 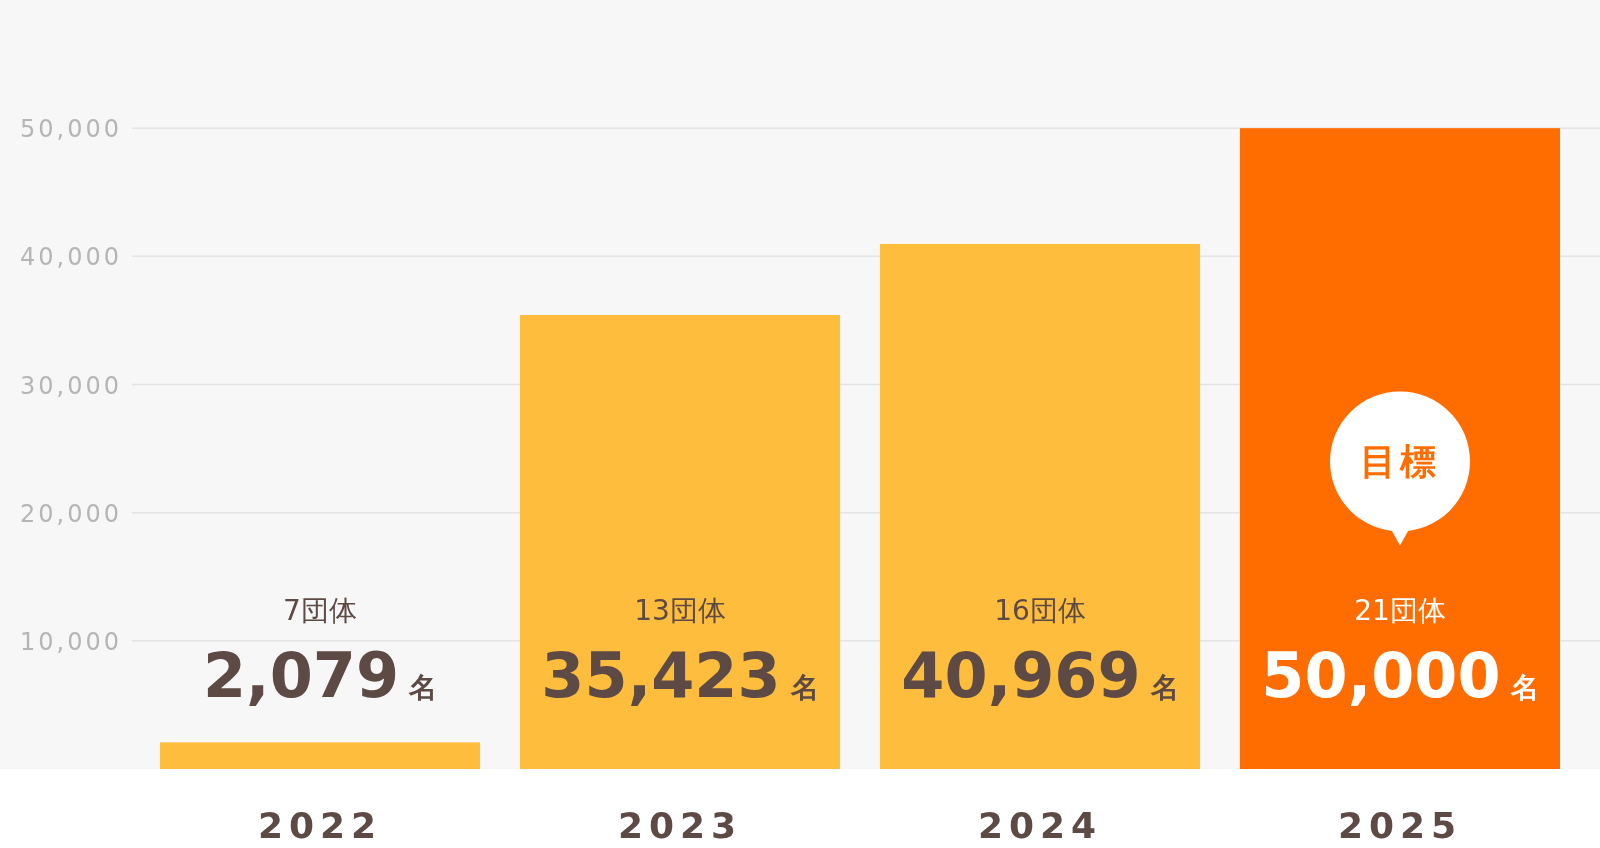 I want to click on y-tick-label: 30,000, so click(x=71, y=385).